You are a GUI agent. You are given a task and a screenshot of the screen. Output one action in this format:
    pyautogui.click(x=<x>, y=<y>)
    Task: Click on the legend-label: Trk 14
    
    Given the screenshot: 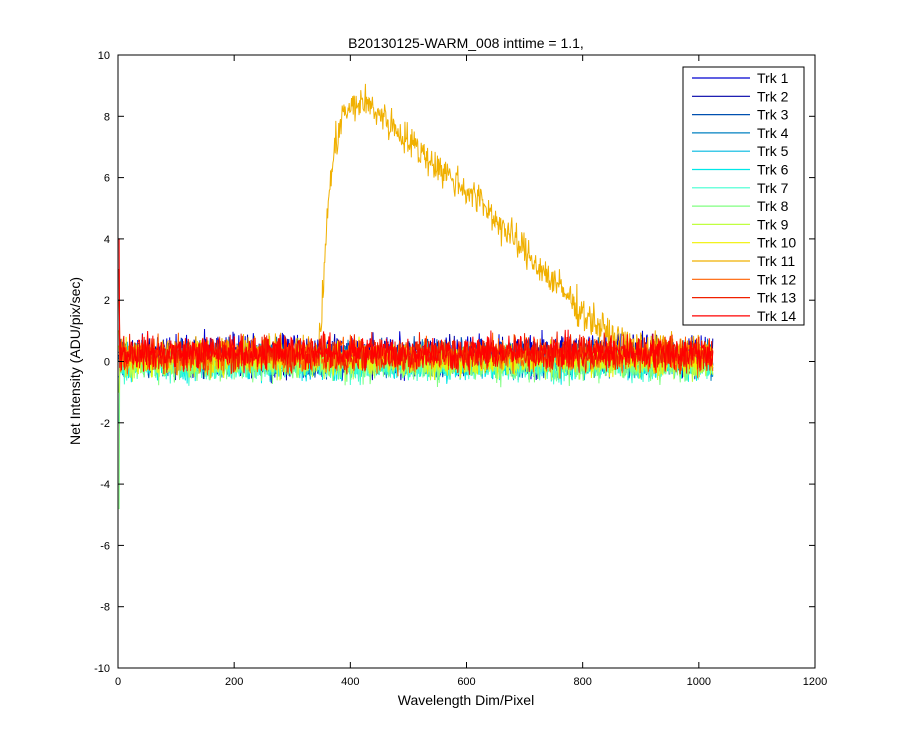 What is the action you would take?
    pyautogui.click(x=776, y=316)
    